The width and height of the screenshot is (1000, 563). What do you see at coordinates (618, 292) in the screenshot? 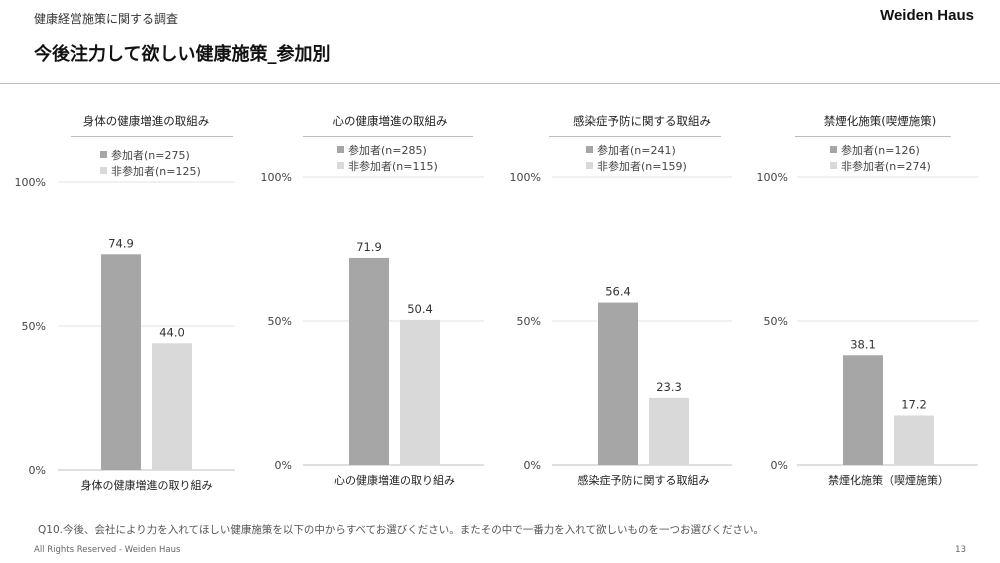
I see `data-label: 56.4` at bounding box center [618, 292].